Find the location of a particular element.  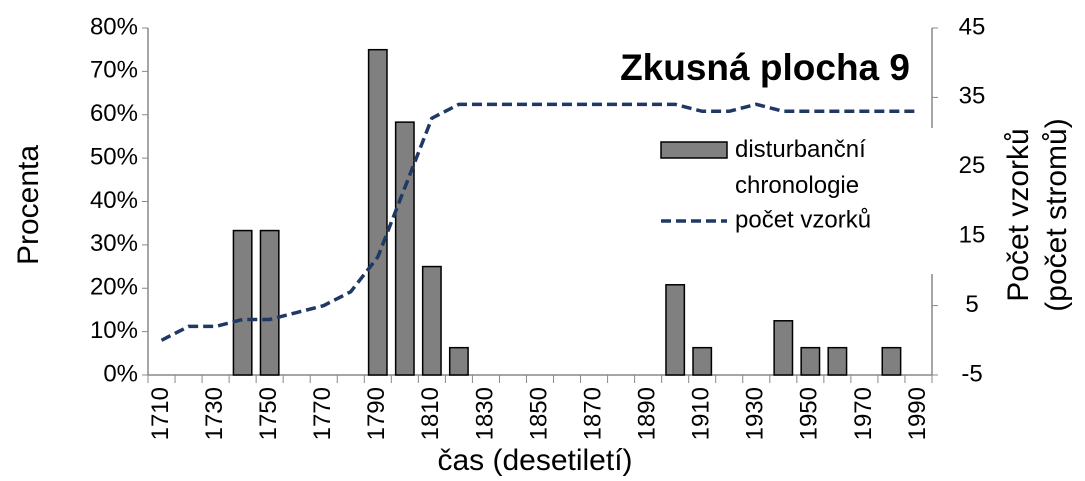

y2-axis-label: (počet stromů) is located at coordinates (1056, 214).